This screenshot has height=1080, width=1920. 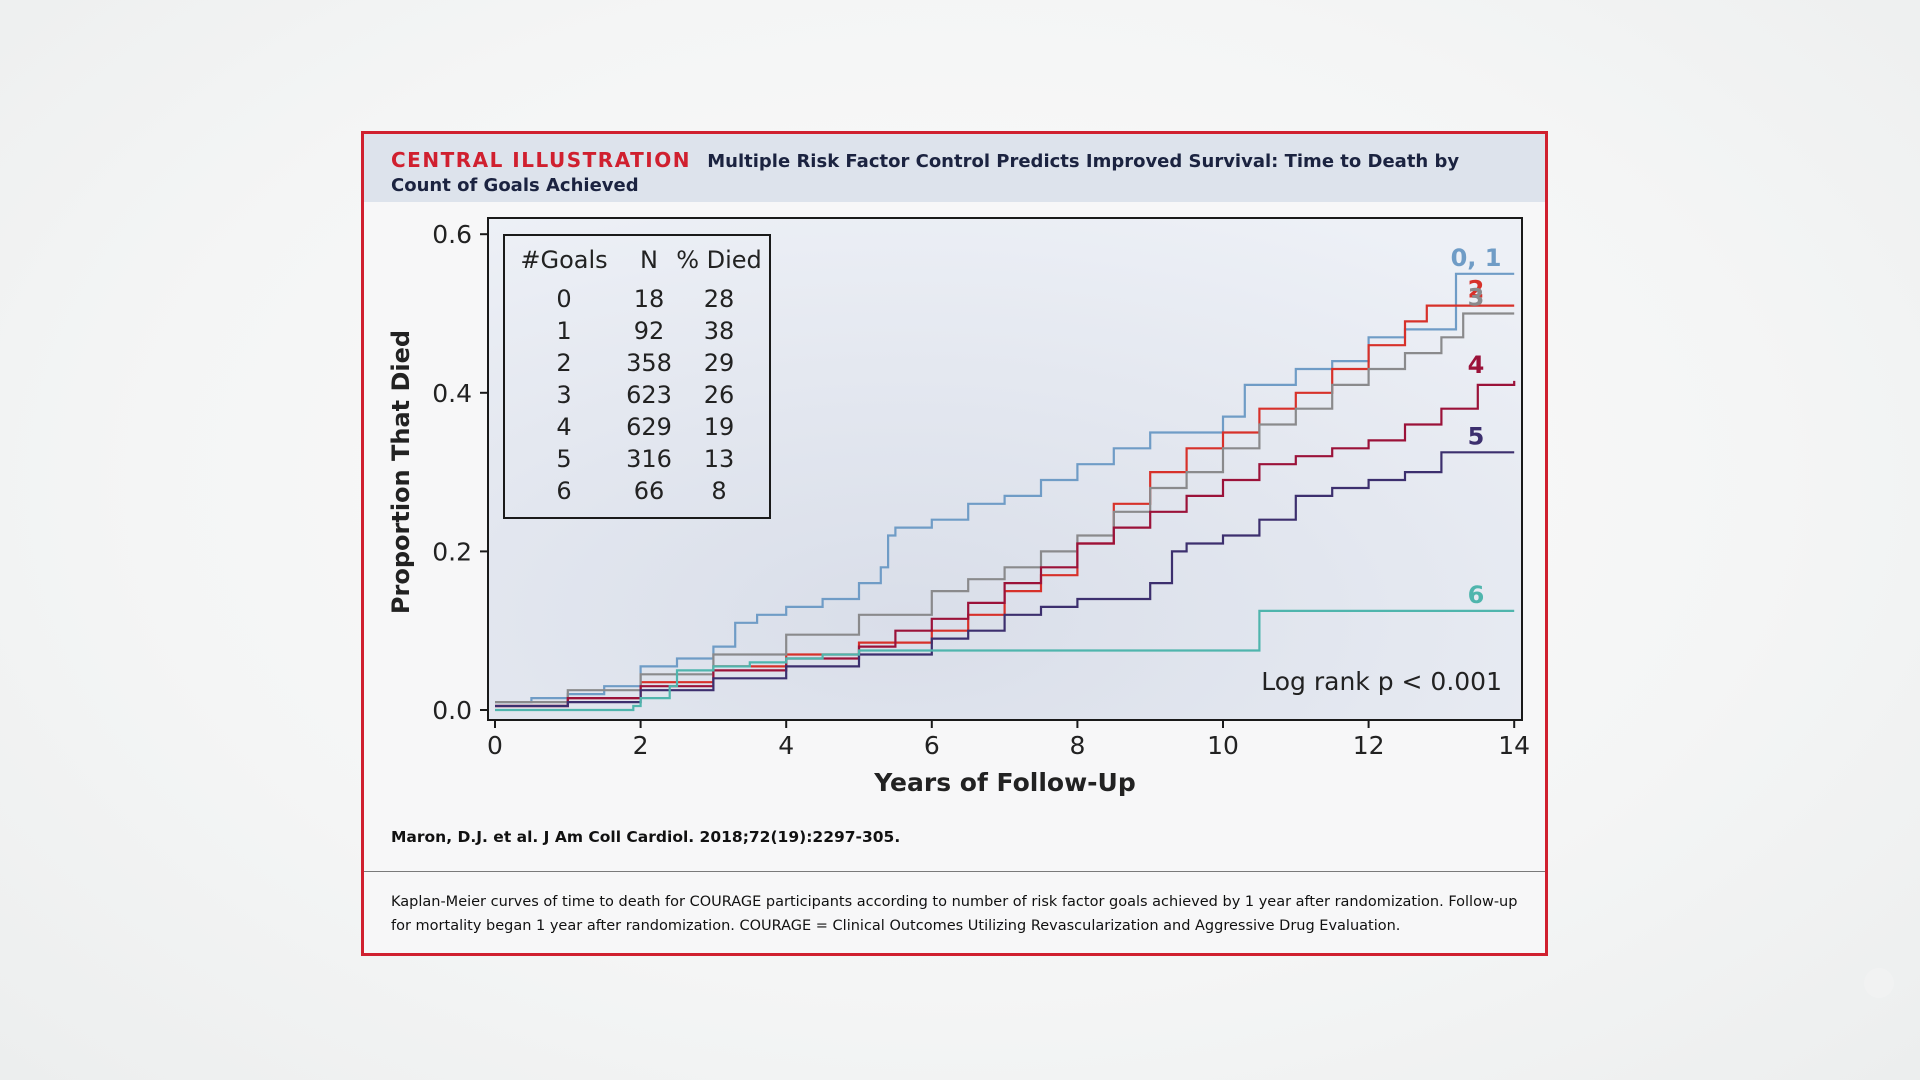 What do you see at coordinates (1476, 298) in the screenshot?
I see `series-label-3: 3` at bounding box center [1476, 298].